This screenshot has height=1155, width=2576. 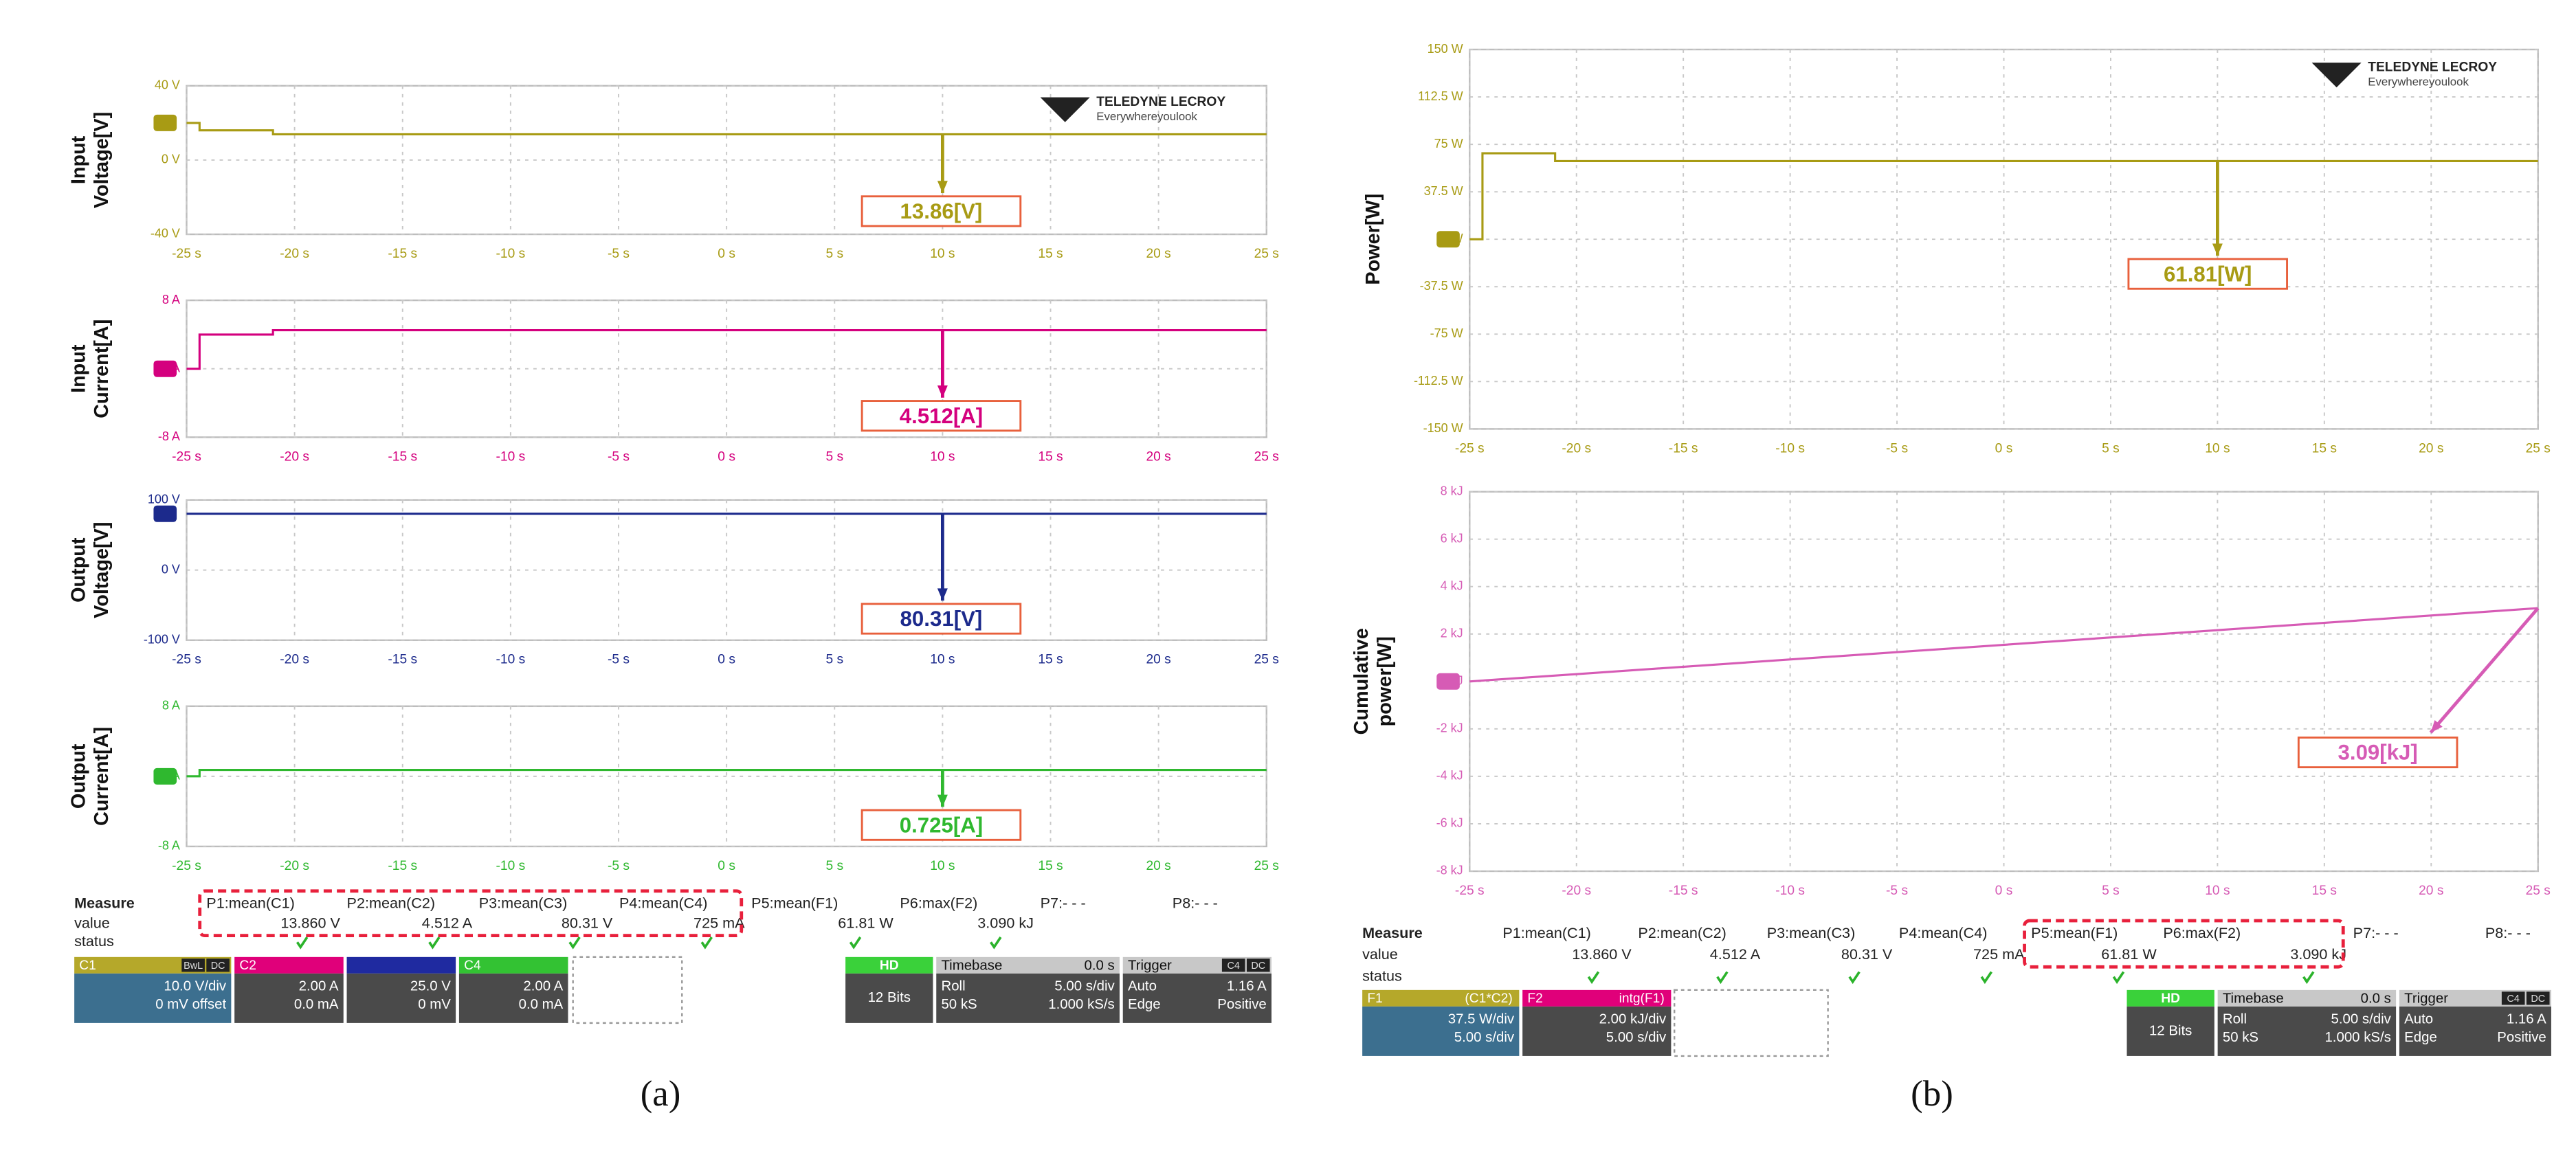 I want to click on channel-setting: 0 mV offset, so click(x=190, y=1004).